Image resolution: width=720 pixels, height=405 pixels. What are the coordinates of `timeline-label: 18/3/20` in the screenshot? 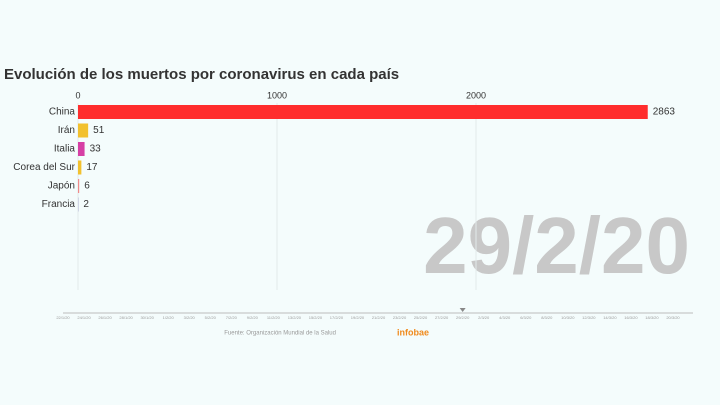 It's located at (652, 317).